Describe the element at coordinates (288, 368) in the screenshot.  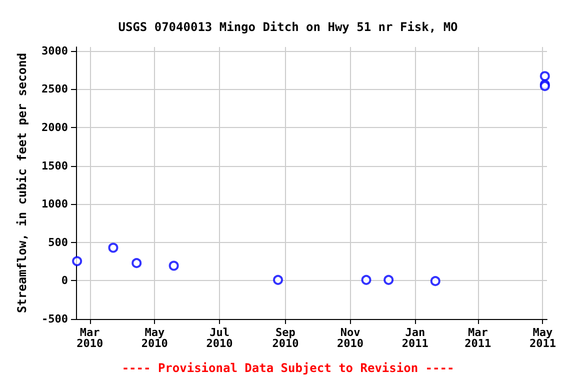
I see `text: ---- Provisional Data Subject to Revision ----` at that location.